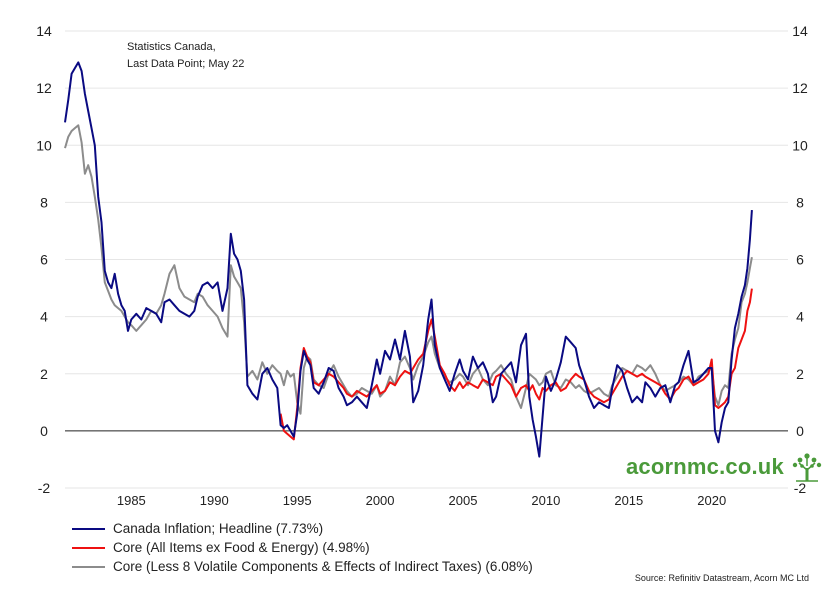 Image resolution: width=837 pixels, height=611 pixels. I want to click on y-axis-left: -2 0 2 4 6 8 10 12 14, so click(44, 259).